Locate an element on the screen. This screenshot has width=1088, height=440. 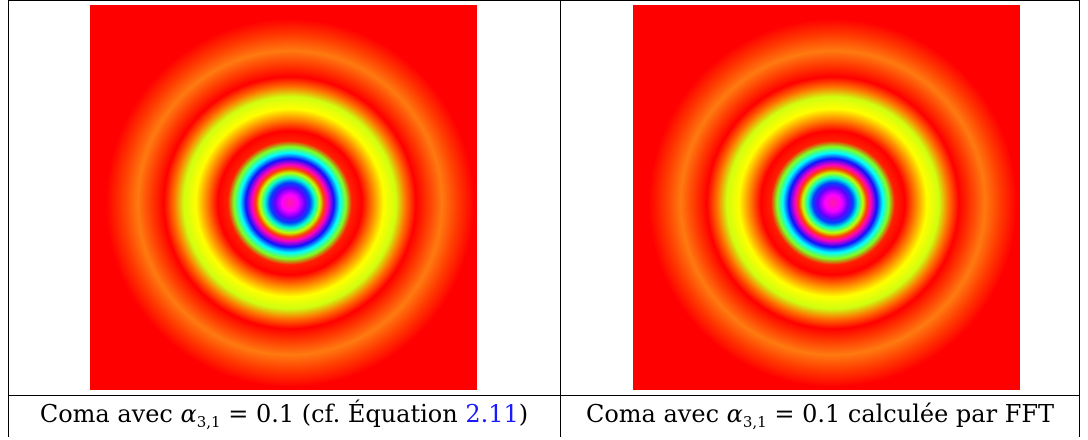
caption-suffix: ) is located at coordinates (523, 414).